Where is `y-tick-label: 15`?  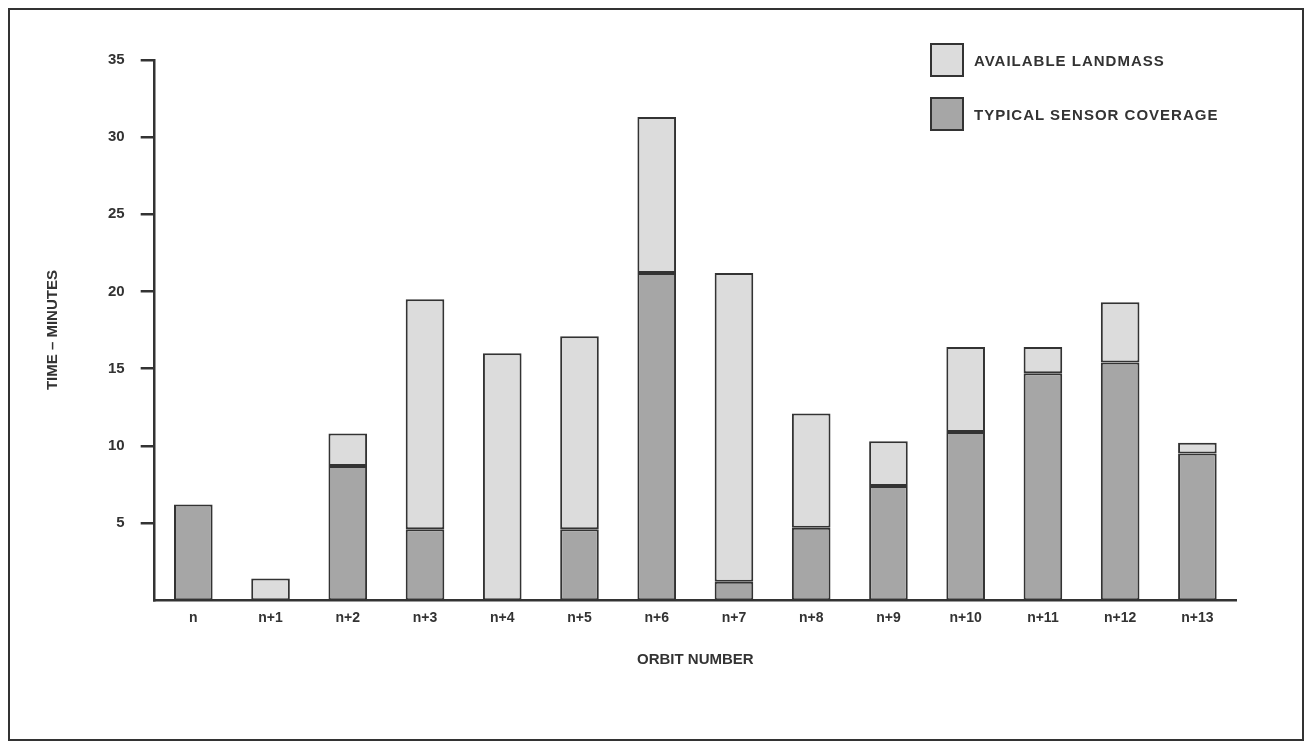
y-tick-label: 15 is located at coordinates (116, 367).